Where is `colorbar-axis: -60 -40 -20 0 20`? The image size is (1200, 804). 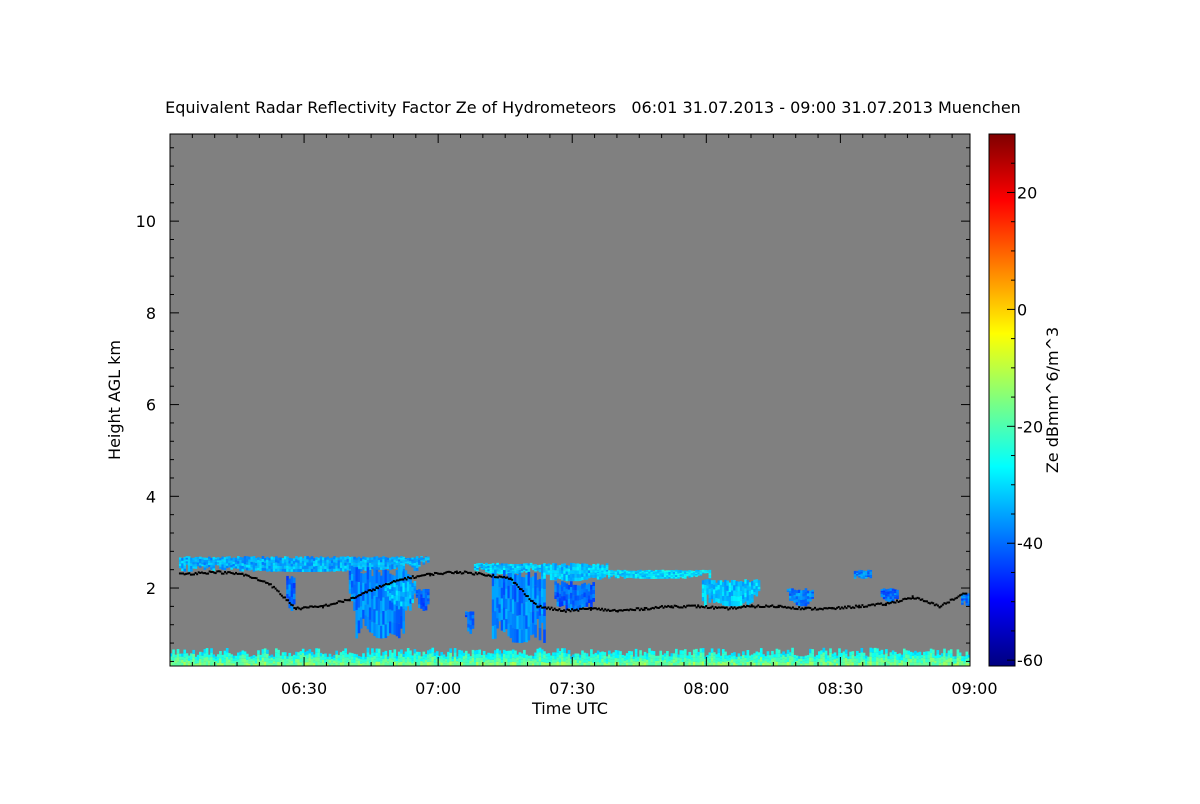
colorbar-axis: -60 -40 -20 0 20 is located at coordinates (1025, 401).